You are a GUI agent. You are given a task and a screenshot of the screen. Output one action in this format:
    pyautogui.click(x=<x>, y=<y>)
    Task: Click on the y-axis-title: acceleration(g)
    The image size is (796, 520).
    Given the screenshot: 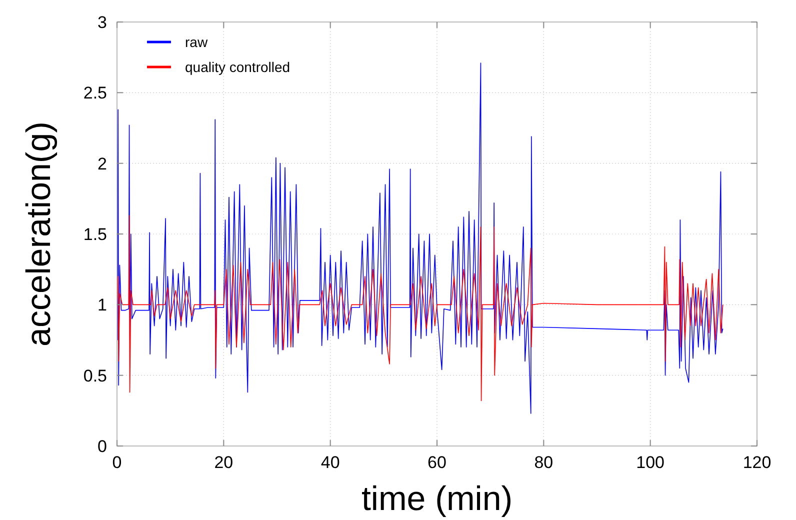 What is the action you would take?
    pyautogui.click(x=39, y=234)
    